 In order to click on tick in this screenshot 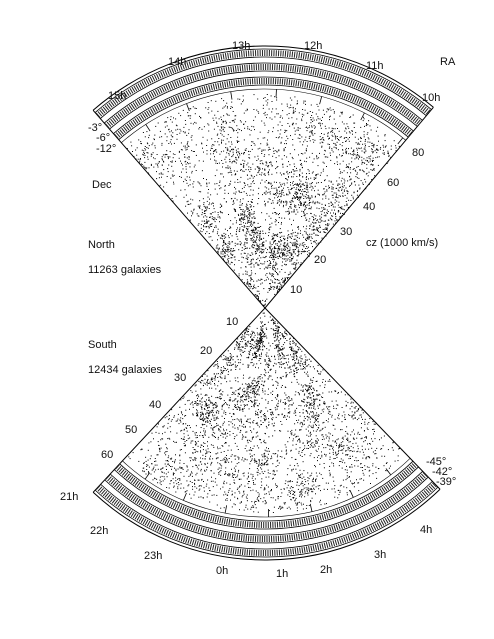, I will do `click(311, 507)`.